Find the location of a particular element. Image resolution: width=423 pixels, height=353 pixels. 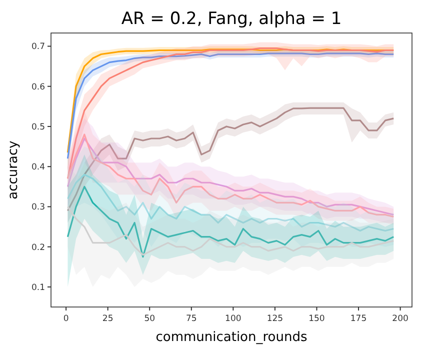

y-tick-label: 0.5 is located at coordinates (38, 127).